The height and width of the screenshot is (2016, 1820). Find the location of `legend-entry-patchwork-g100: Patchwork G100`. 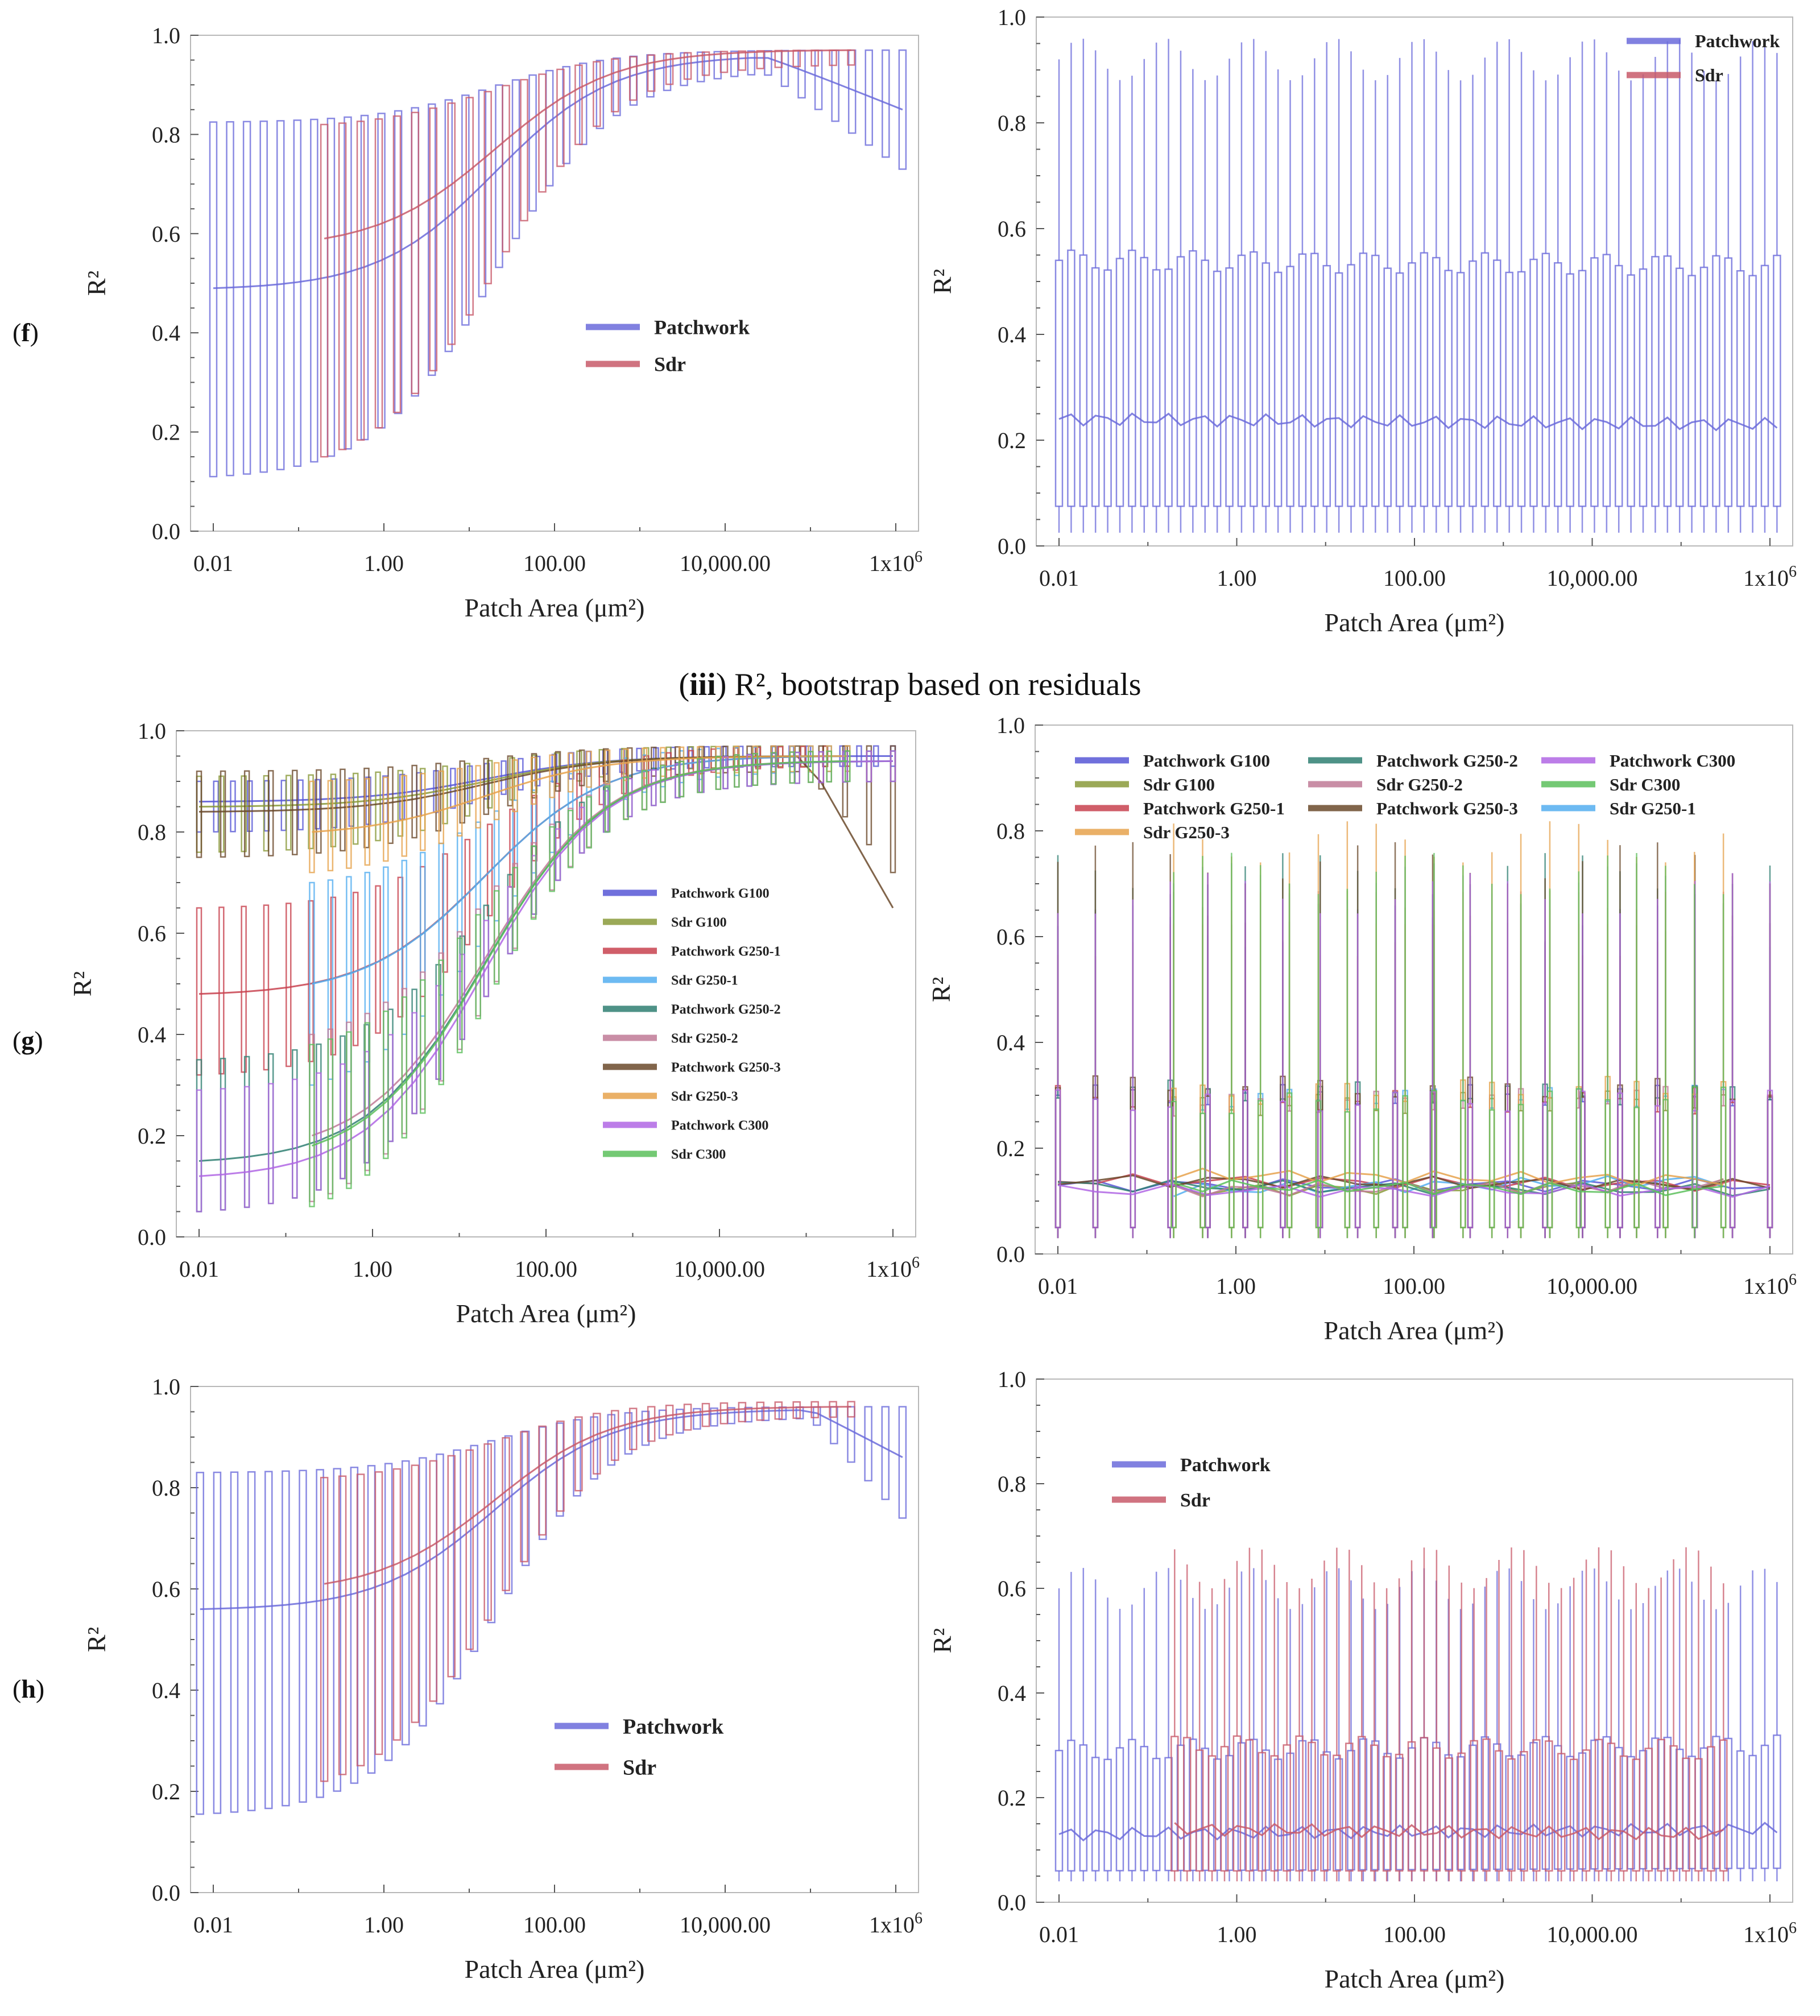

legend-entry-patchwork-g100: Patchwork G100 is located at coordinates (1172, 761).